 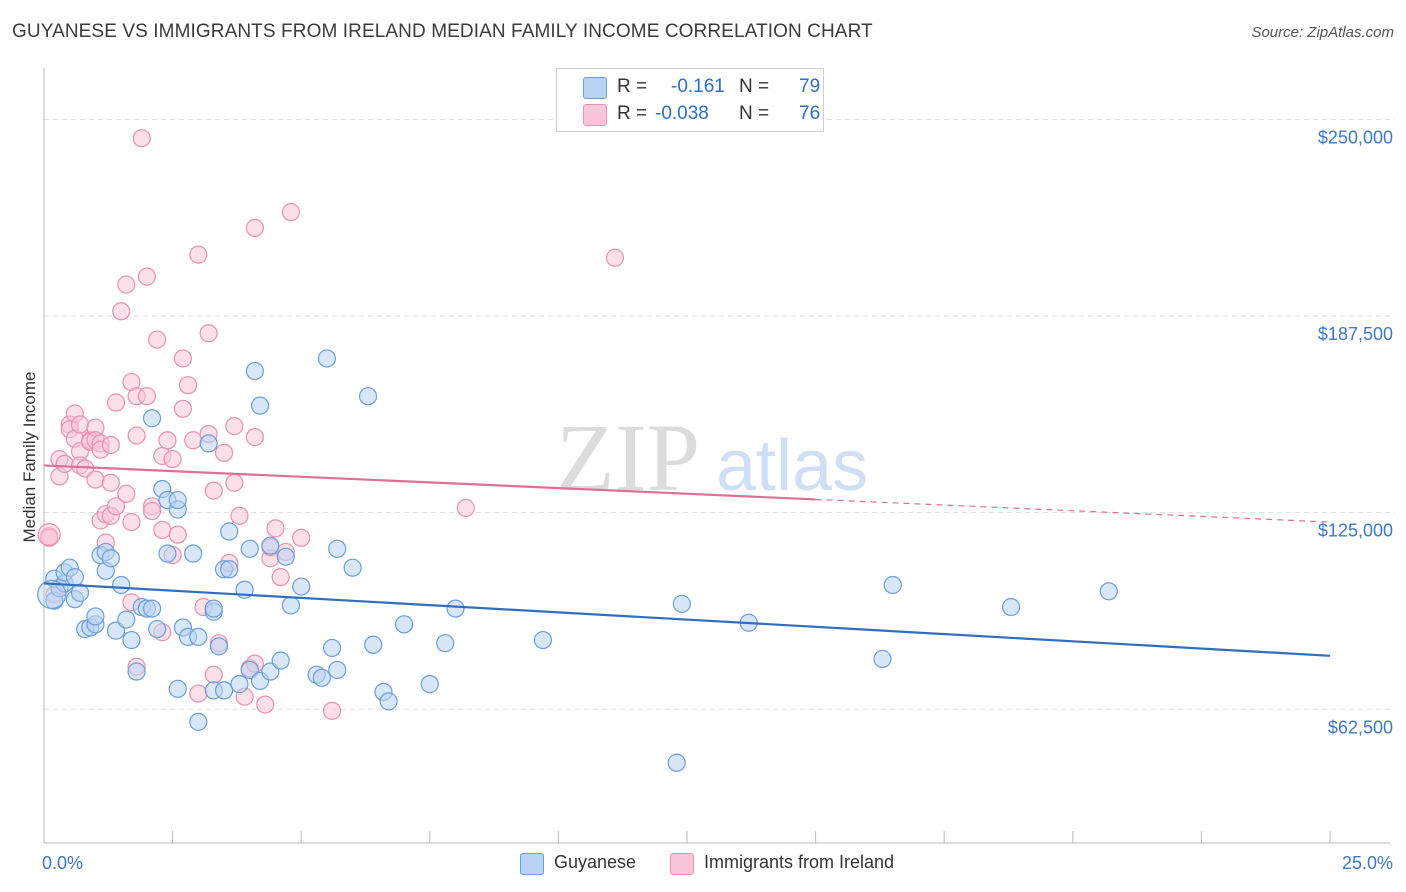 I want to click on legend-r-value: -0.038, so click(x=682, y=113).